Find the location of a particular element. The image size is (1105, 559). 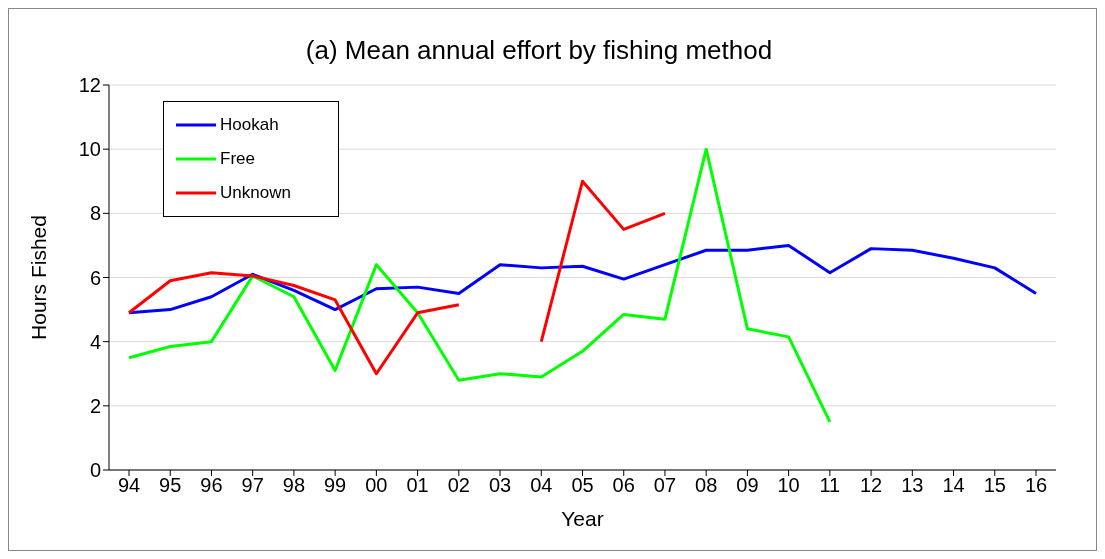

x-tick-label: 06 is located at coordinates (623, 485).